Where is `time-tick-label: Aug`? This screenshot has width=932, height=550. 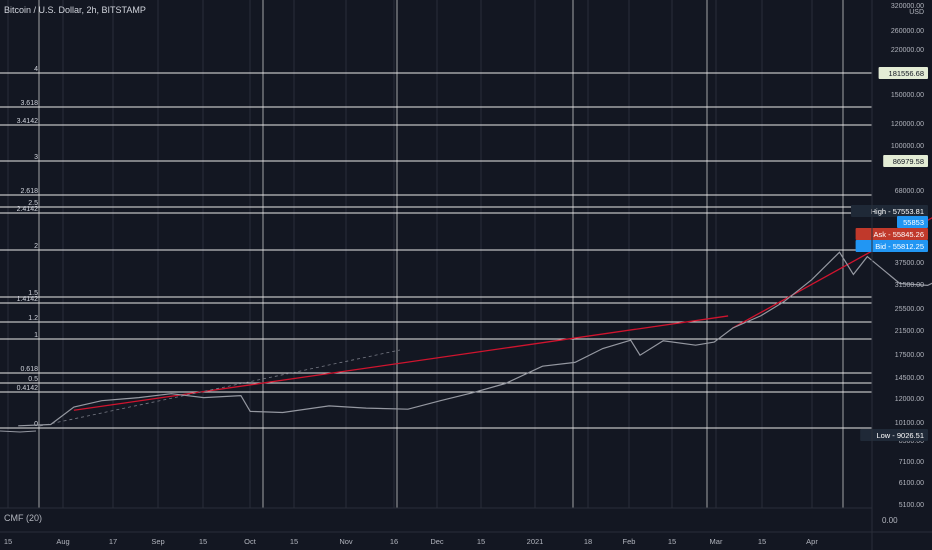
time-tick-label: Aug is located at coordinates (62, 541).